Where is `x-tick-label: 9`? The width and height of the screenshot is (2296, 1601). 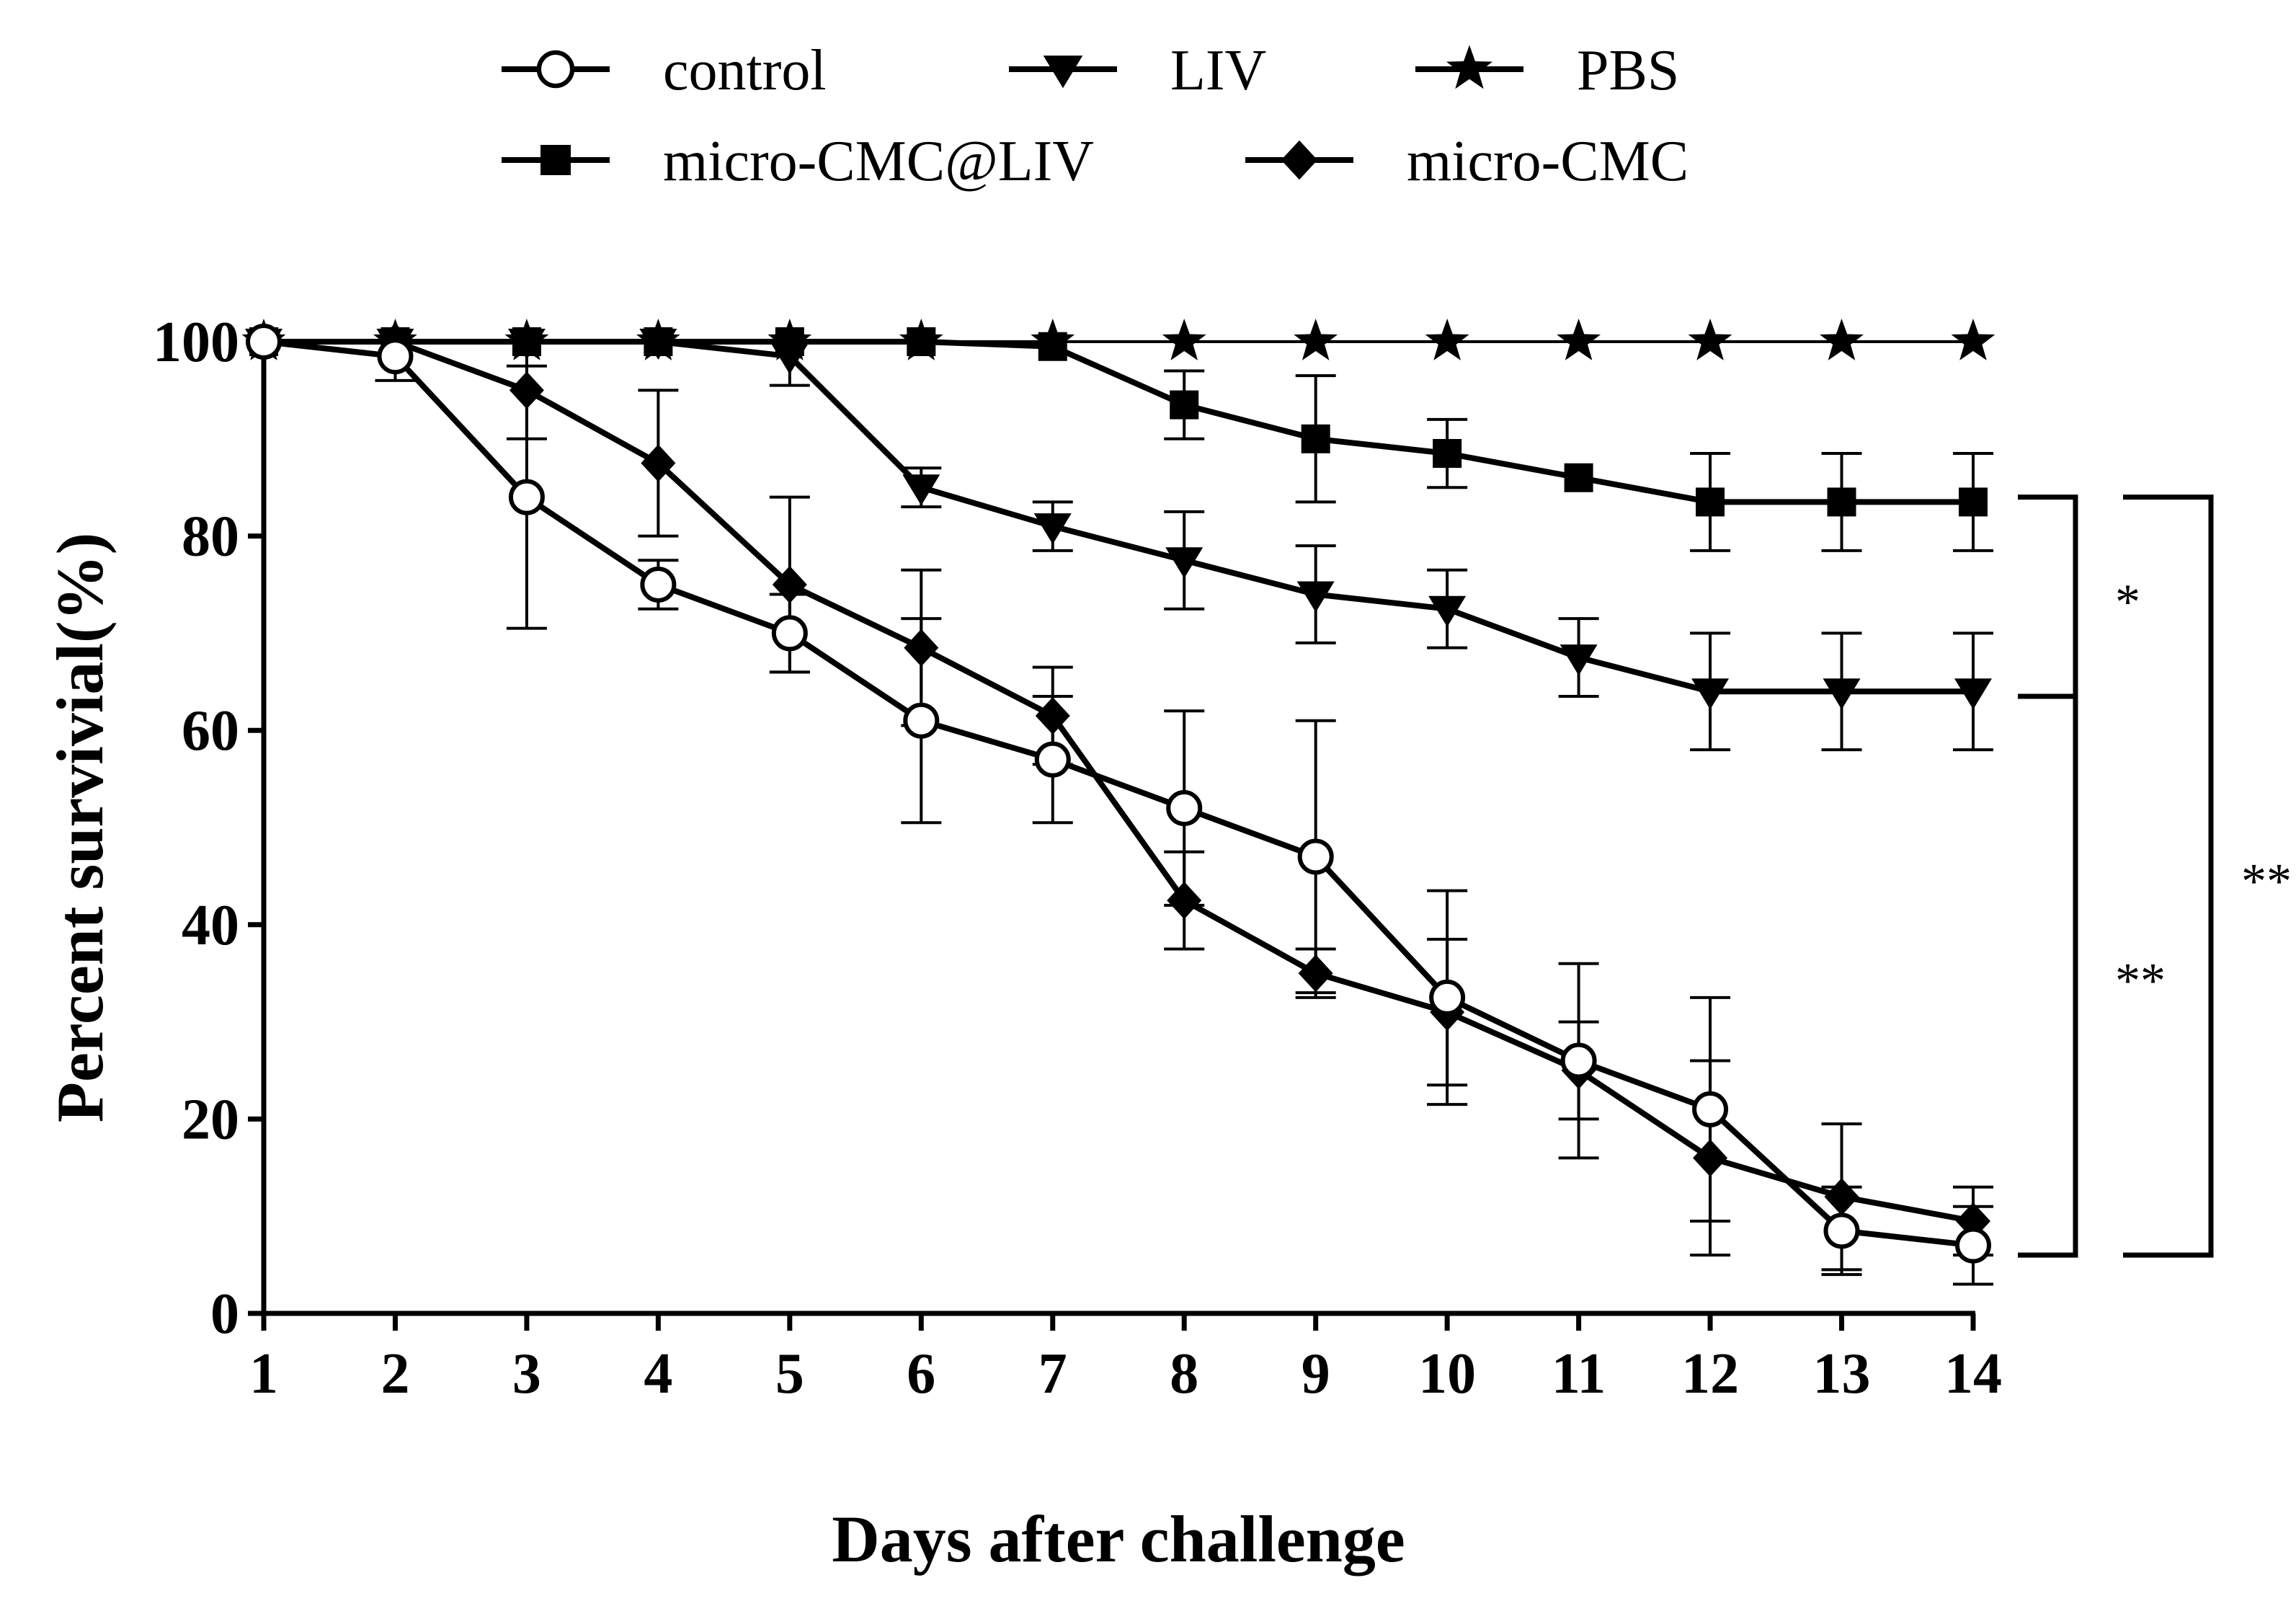
x-tick-label: 9 is located at coordinates (1315, 1374).